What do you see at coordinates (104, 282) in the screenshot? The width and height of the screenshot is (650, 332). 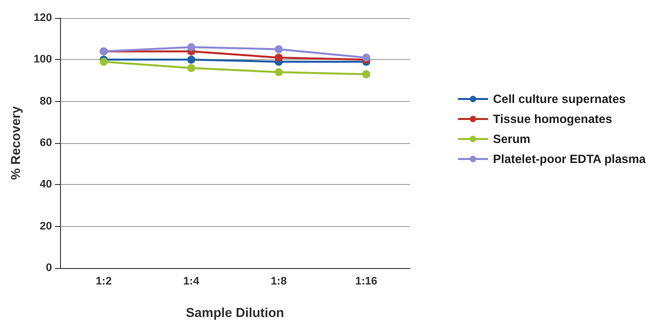 I see `x-tick-label: 1:2` at bounding box center [104, 282].